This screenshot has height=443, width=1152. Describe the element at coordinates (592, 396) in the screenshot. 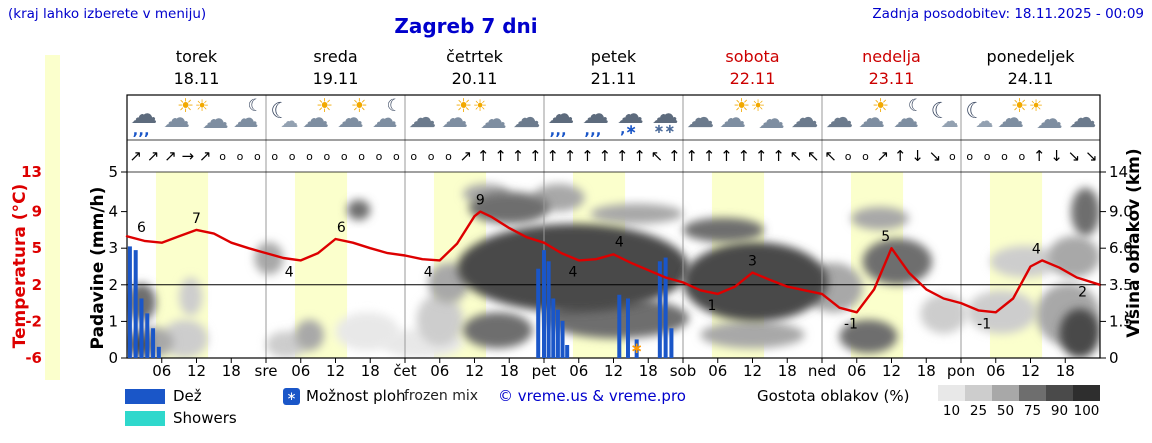

I see `copyright-link: © vreme.us & vreme.pro` at that location.